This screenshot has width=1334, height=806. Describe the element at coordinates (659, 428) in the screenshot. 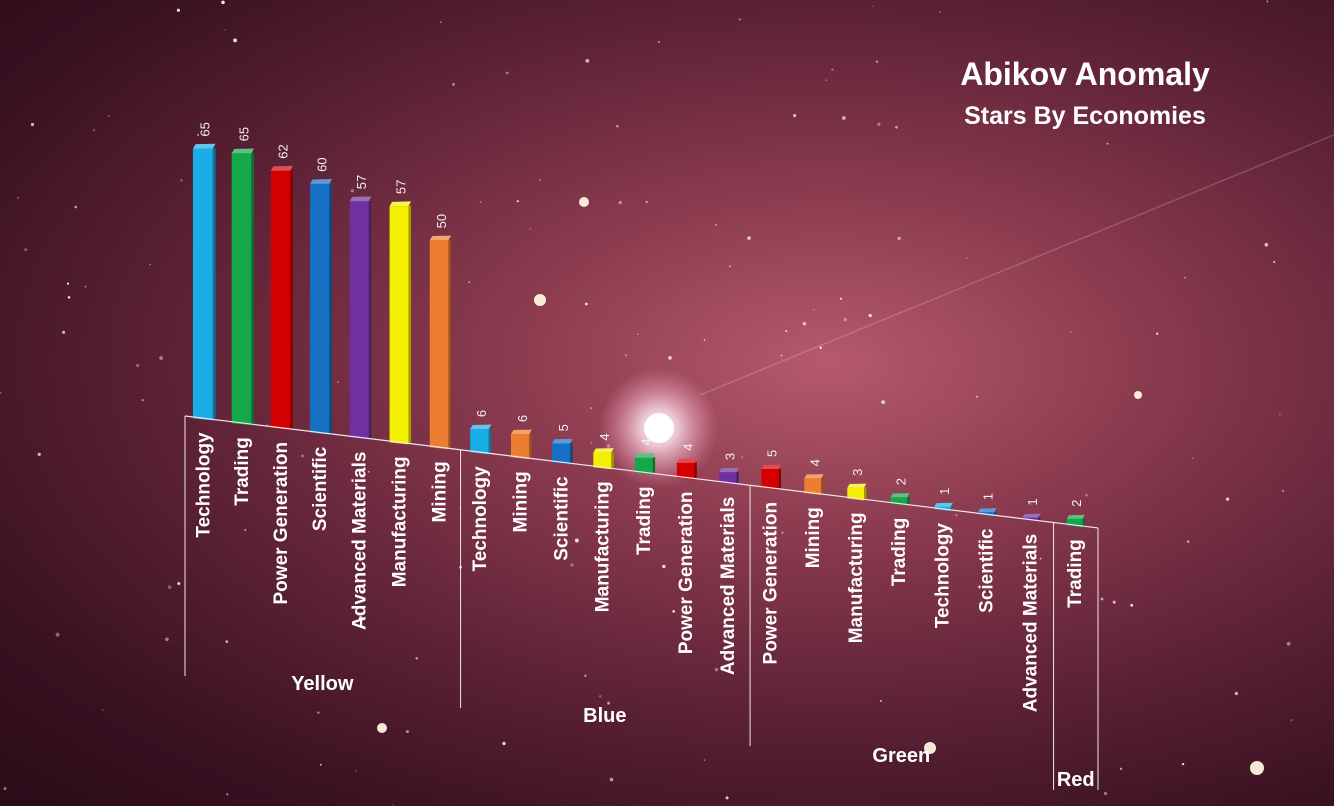

I see `glow-core` at that location.